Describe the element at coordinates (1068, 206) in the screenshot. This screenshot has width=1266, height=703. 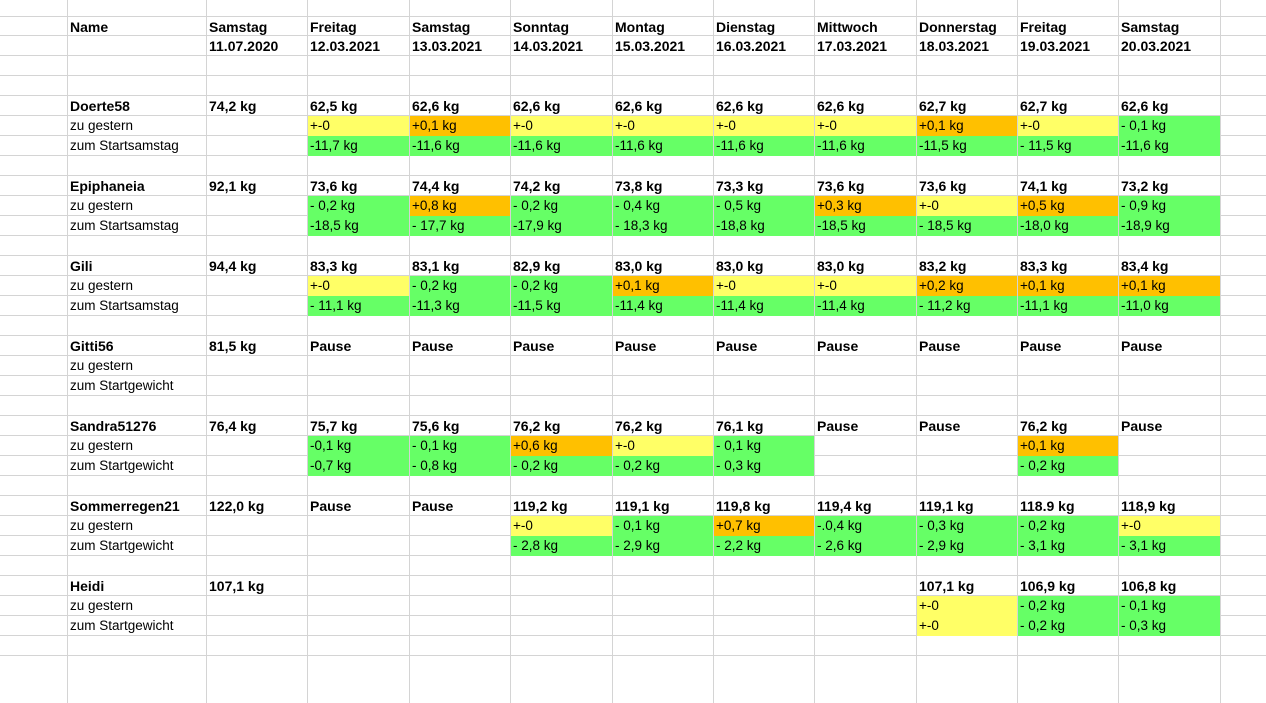
I see `diff-yesterday-cell: +0,5 kg` at that location.